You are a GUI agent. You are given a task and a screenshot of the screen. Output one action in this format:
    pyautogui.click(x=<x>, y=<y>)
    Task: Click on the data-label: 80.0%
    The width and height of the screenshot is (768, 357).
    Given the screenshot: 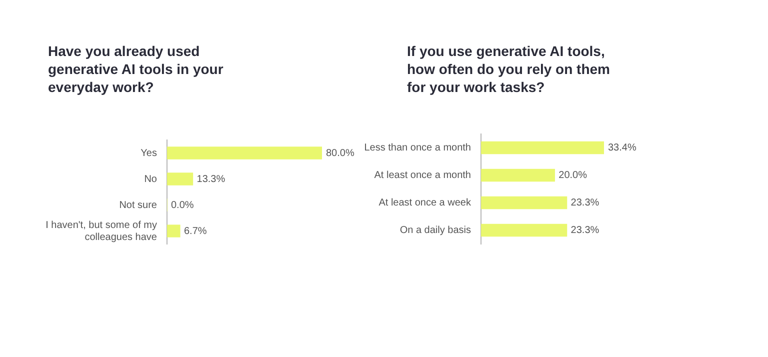 What is the action you would take?
    pyautogui.click(x=340, y=153)
    